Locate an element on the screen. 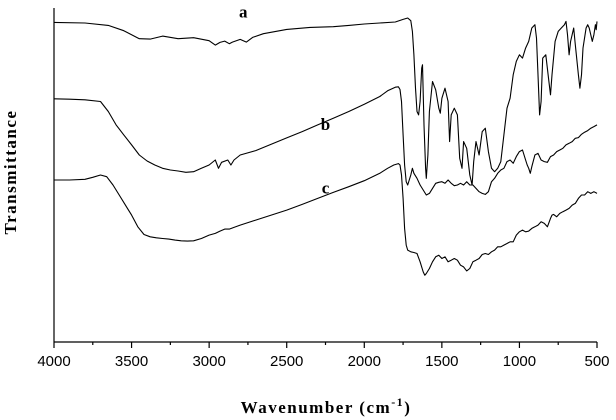 Image resolution: width=616 pixels, height=420 pixels. x-tick-label-3500: 3500 is located at coordinates (131, 361).